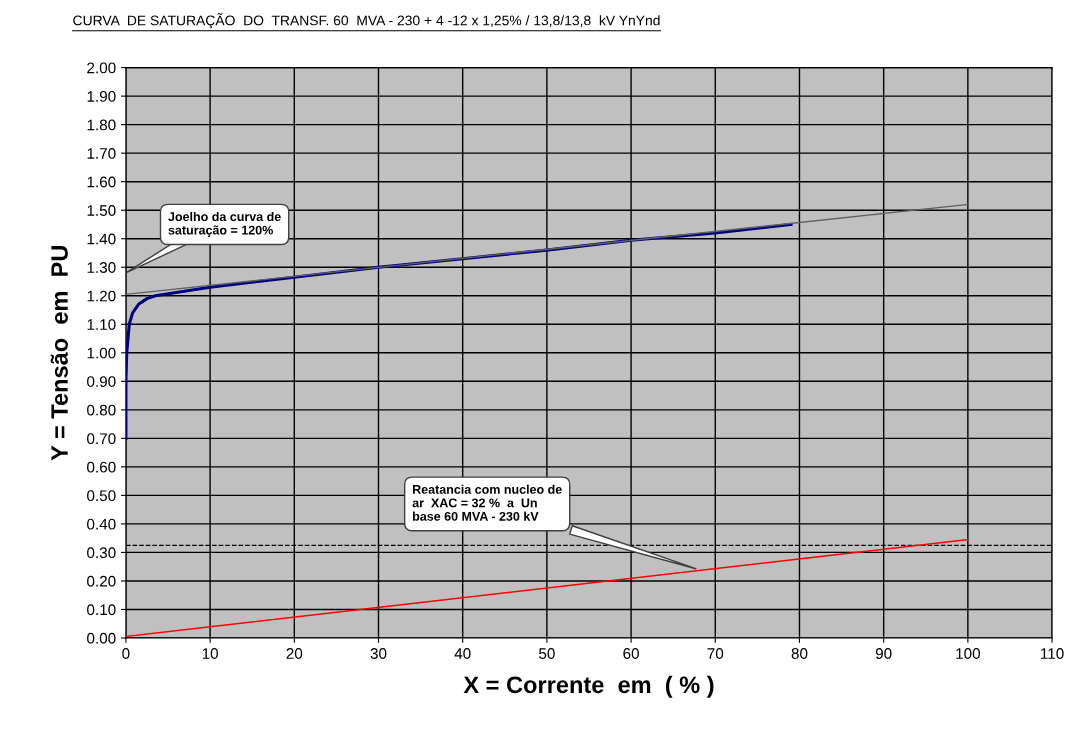  What do you see at coordinates (101, 553) in the screenshot?
I see `y-tick-label: 0.30` at bounding box center [101, 553].